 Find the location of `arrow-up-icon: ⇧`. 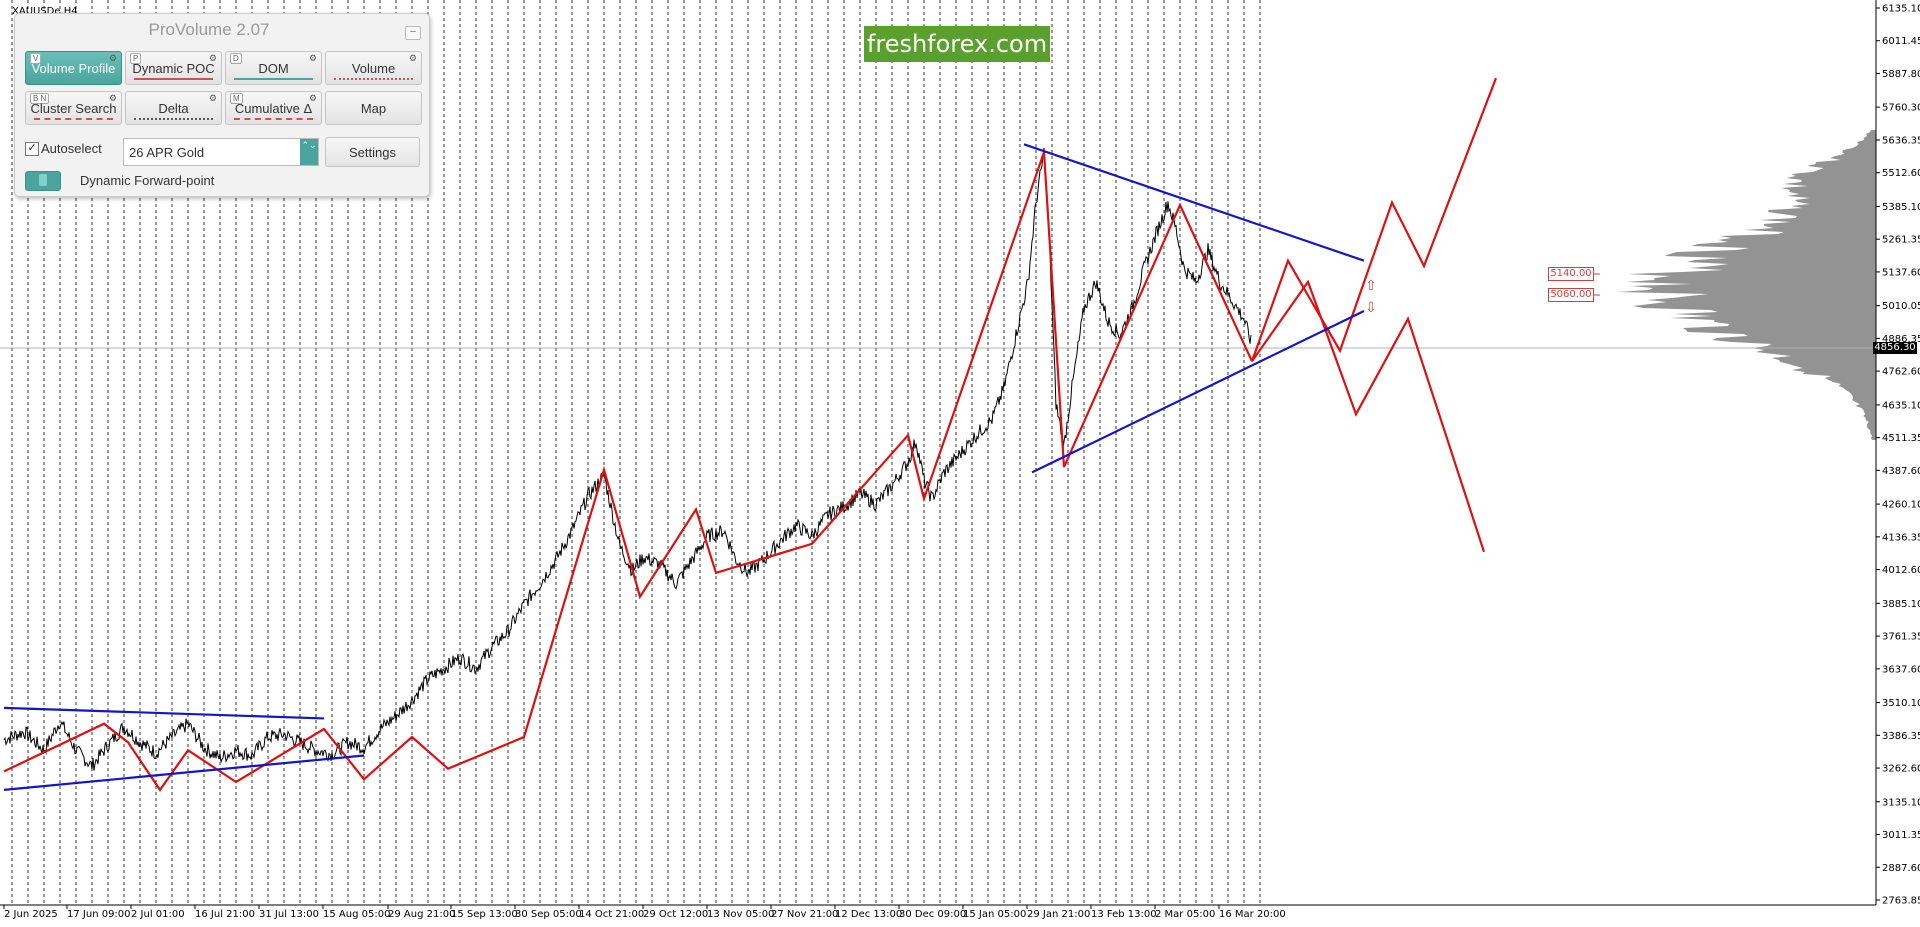

arrow-up-icon: ⇧ is located at coordinates (1371, 285).